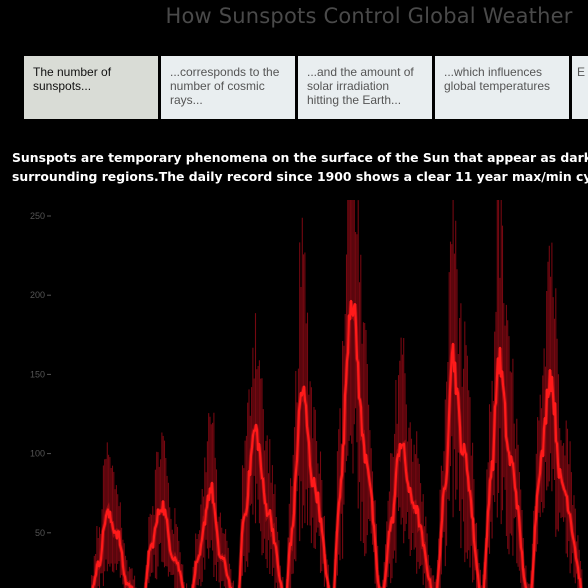 Image resolution: width=588 pixels, height=588 pixels. Describe the element at coordinates (369, 16) in the screenshot. I see `page-title: How Sunspots Control Global Weather` at that location.